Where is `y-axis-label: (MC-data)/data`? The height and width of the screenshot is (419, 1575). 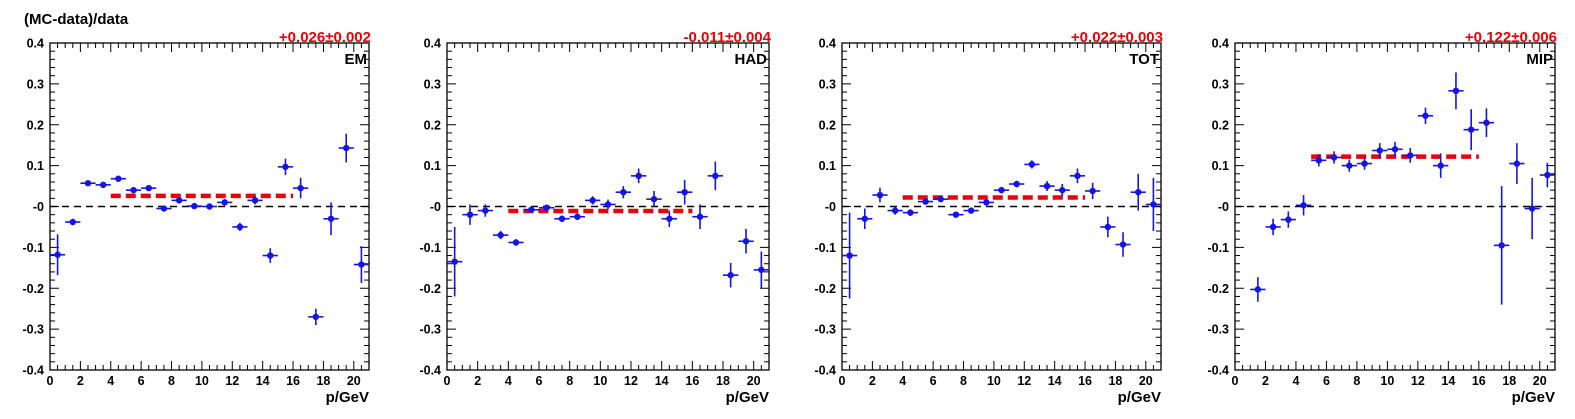 y-axis-label: (MC-data)/data is located at coordinates (76, 19).